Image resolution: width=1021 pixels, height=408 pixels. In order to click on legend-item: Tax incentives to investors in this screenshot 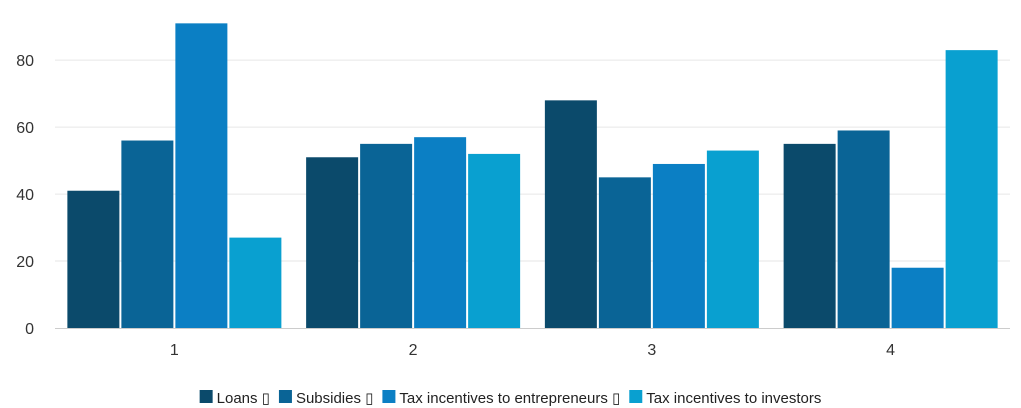, I will do `click(725, 398)`.